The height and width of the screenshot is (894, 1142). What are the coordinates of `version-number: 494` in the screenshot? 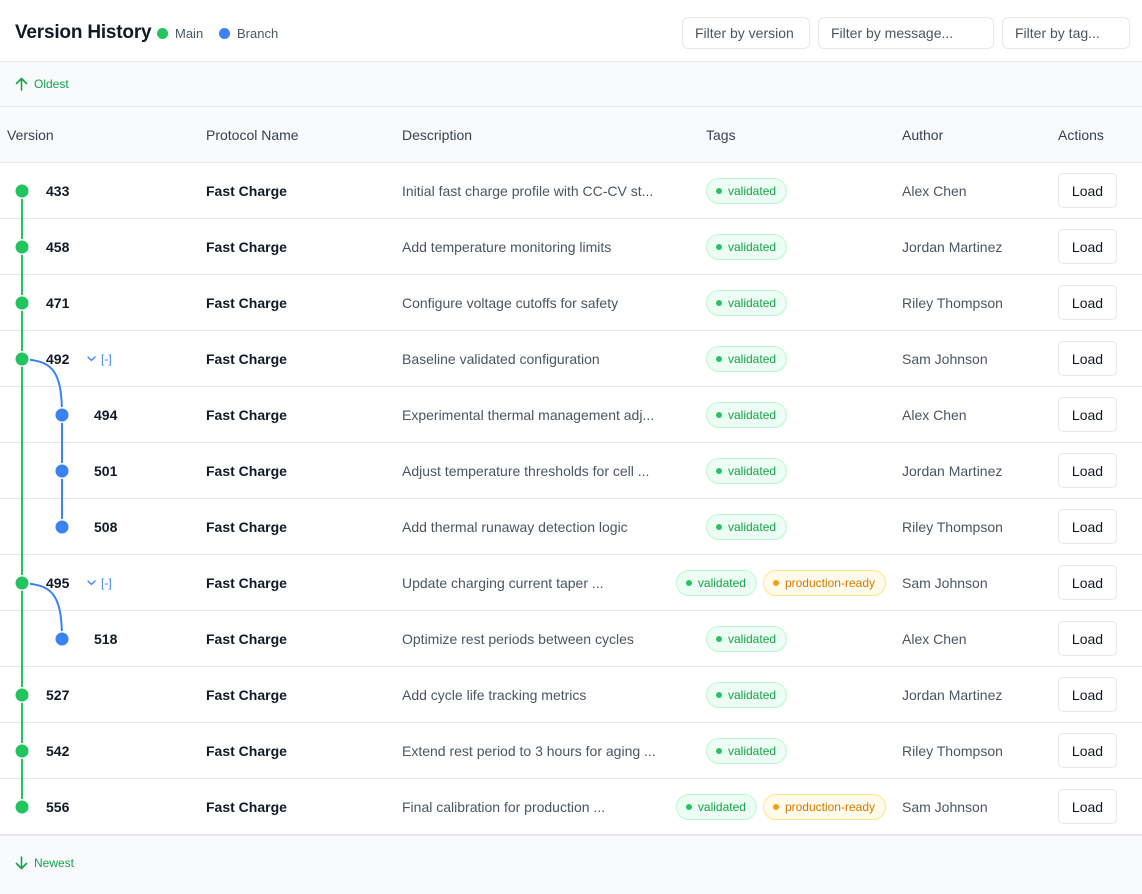 It's located at (106, 415).